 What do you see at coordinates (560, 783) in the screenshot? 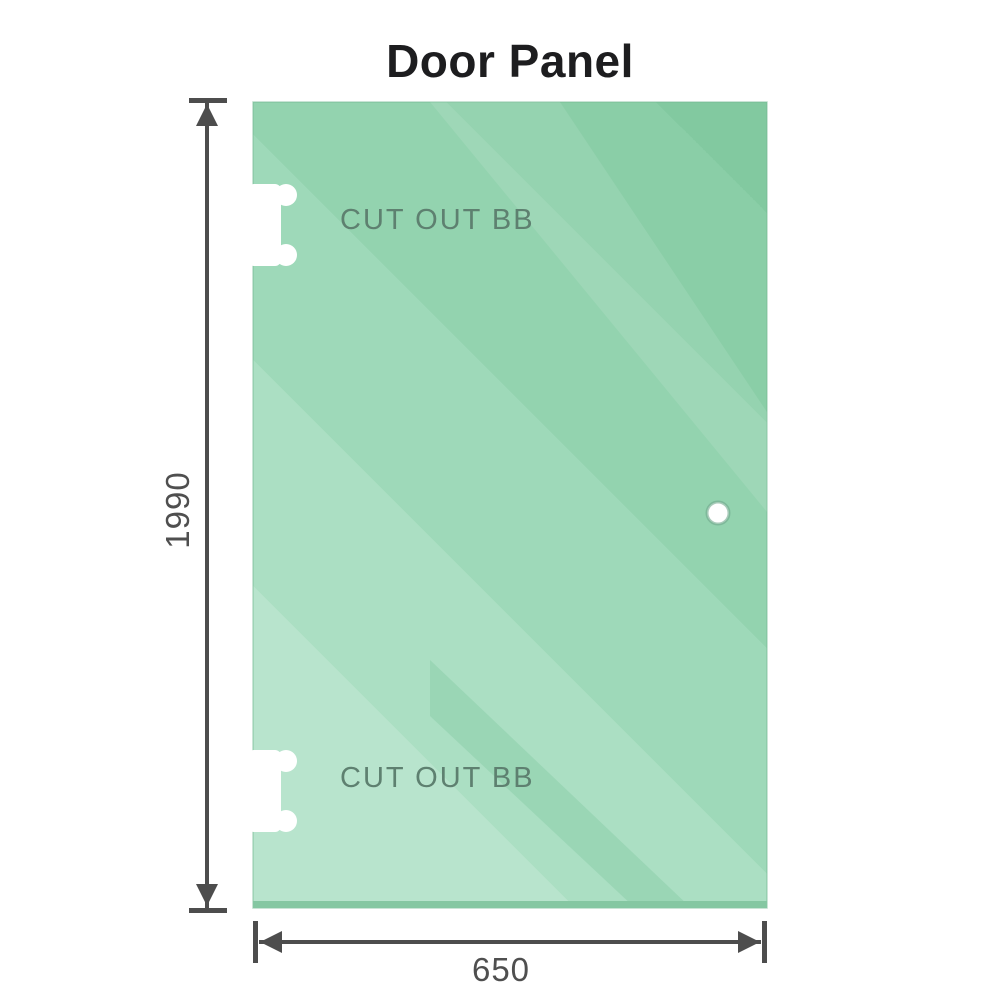
I see `glass-reflection-stripe` at bounding box center [560, 783].